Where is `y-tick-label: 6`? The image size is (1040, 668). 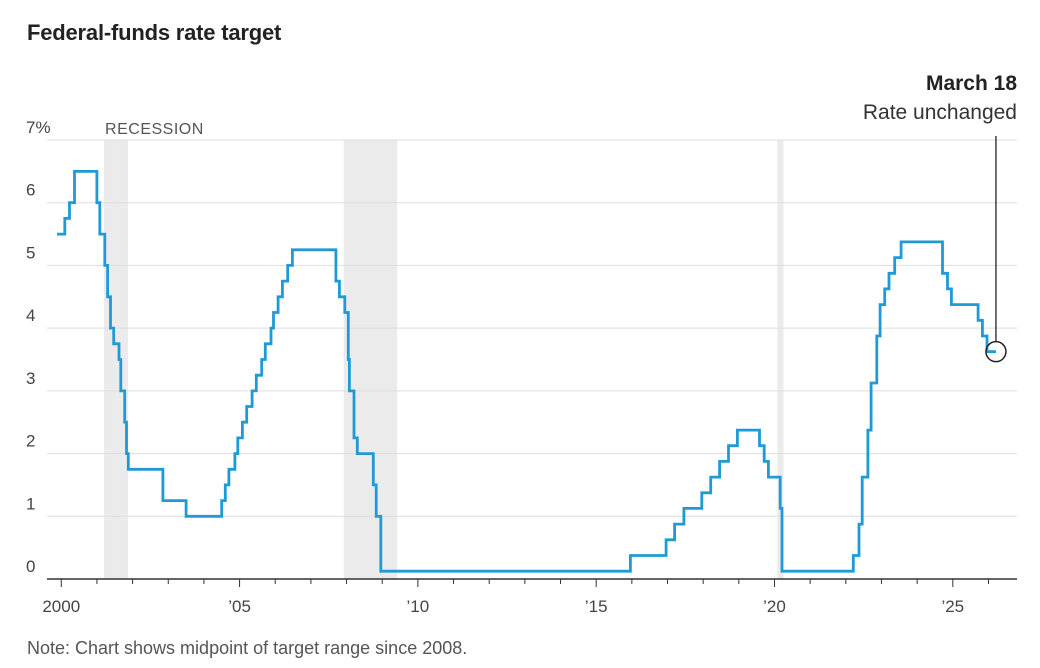
y-tick-label: 6 is located at coordinates (30, 190).